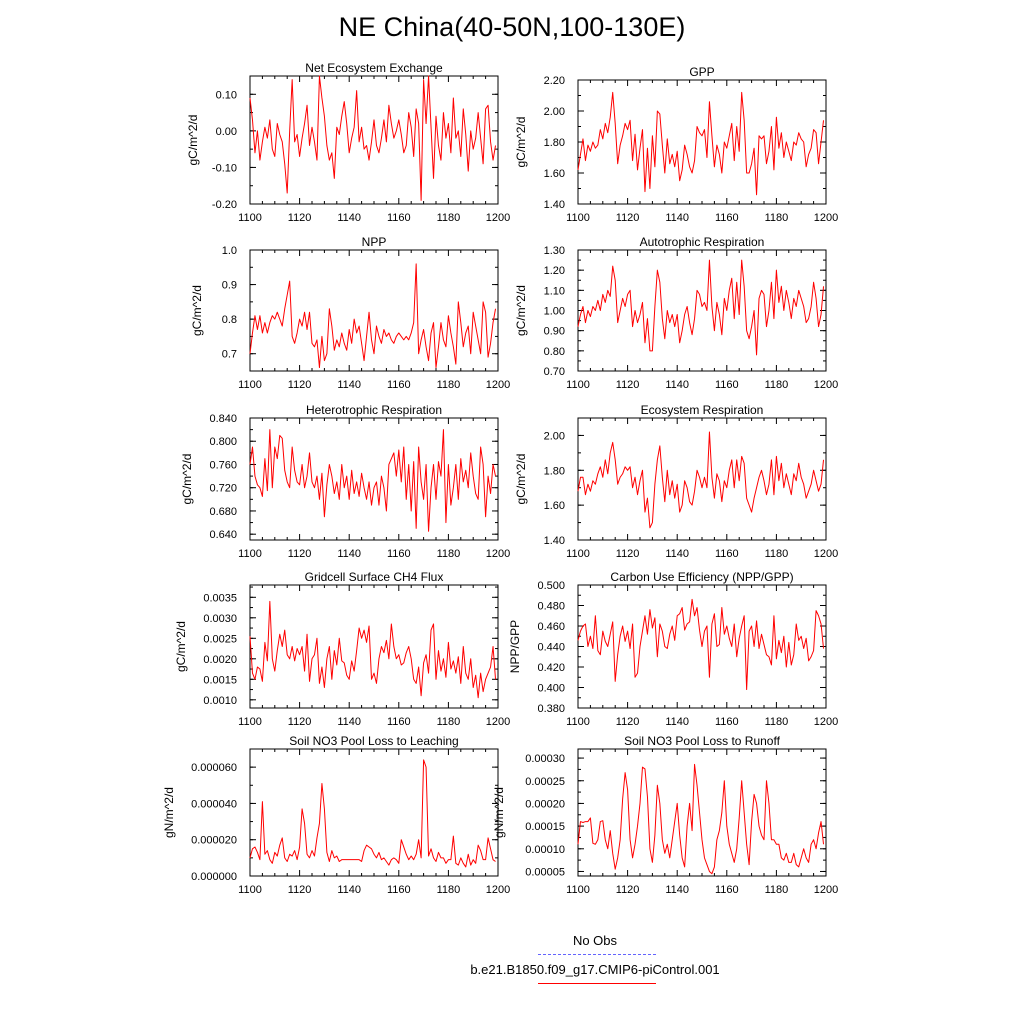  I want to click on y-tick-label: 0.640, so click(223, 535).